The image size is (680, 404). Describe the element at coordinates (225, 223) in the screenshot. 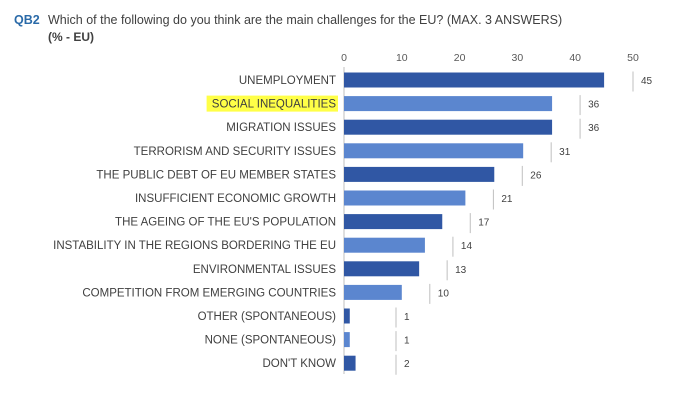

I see `category-label: THE AGEING OF THE EU'S POPULATION` at that location.